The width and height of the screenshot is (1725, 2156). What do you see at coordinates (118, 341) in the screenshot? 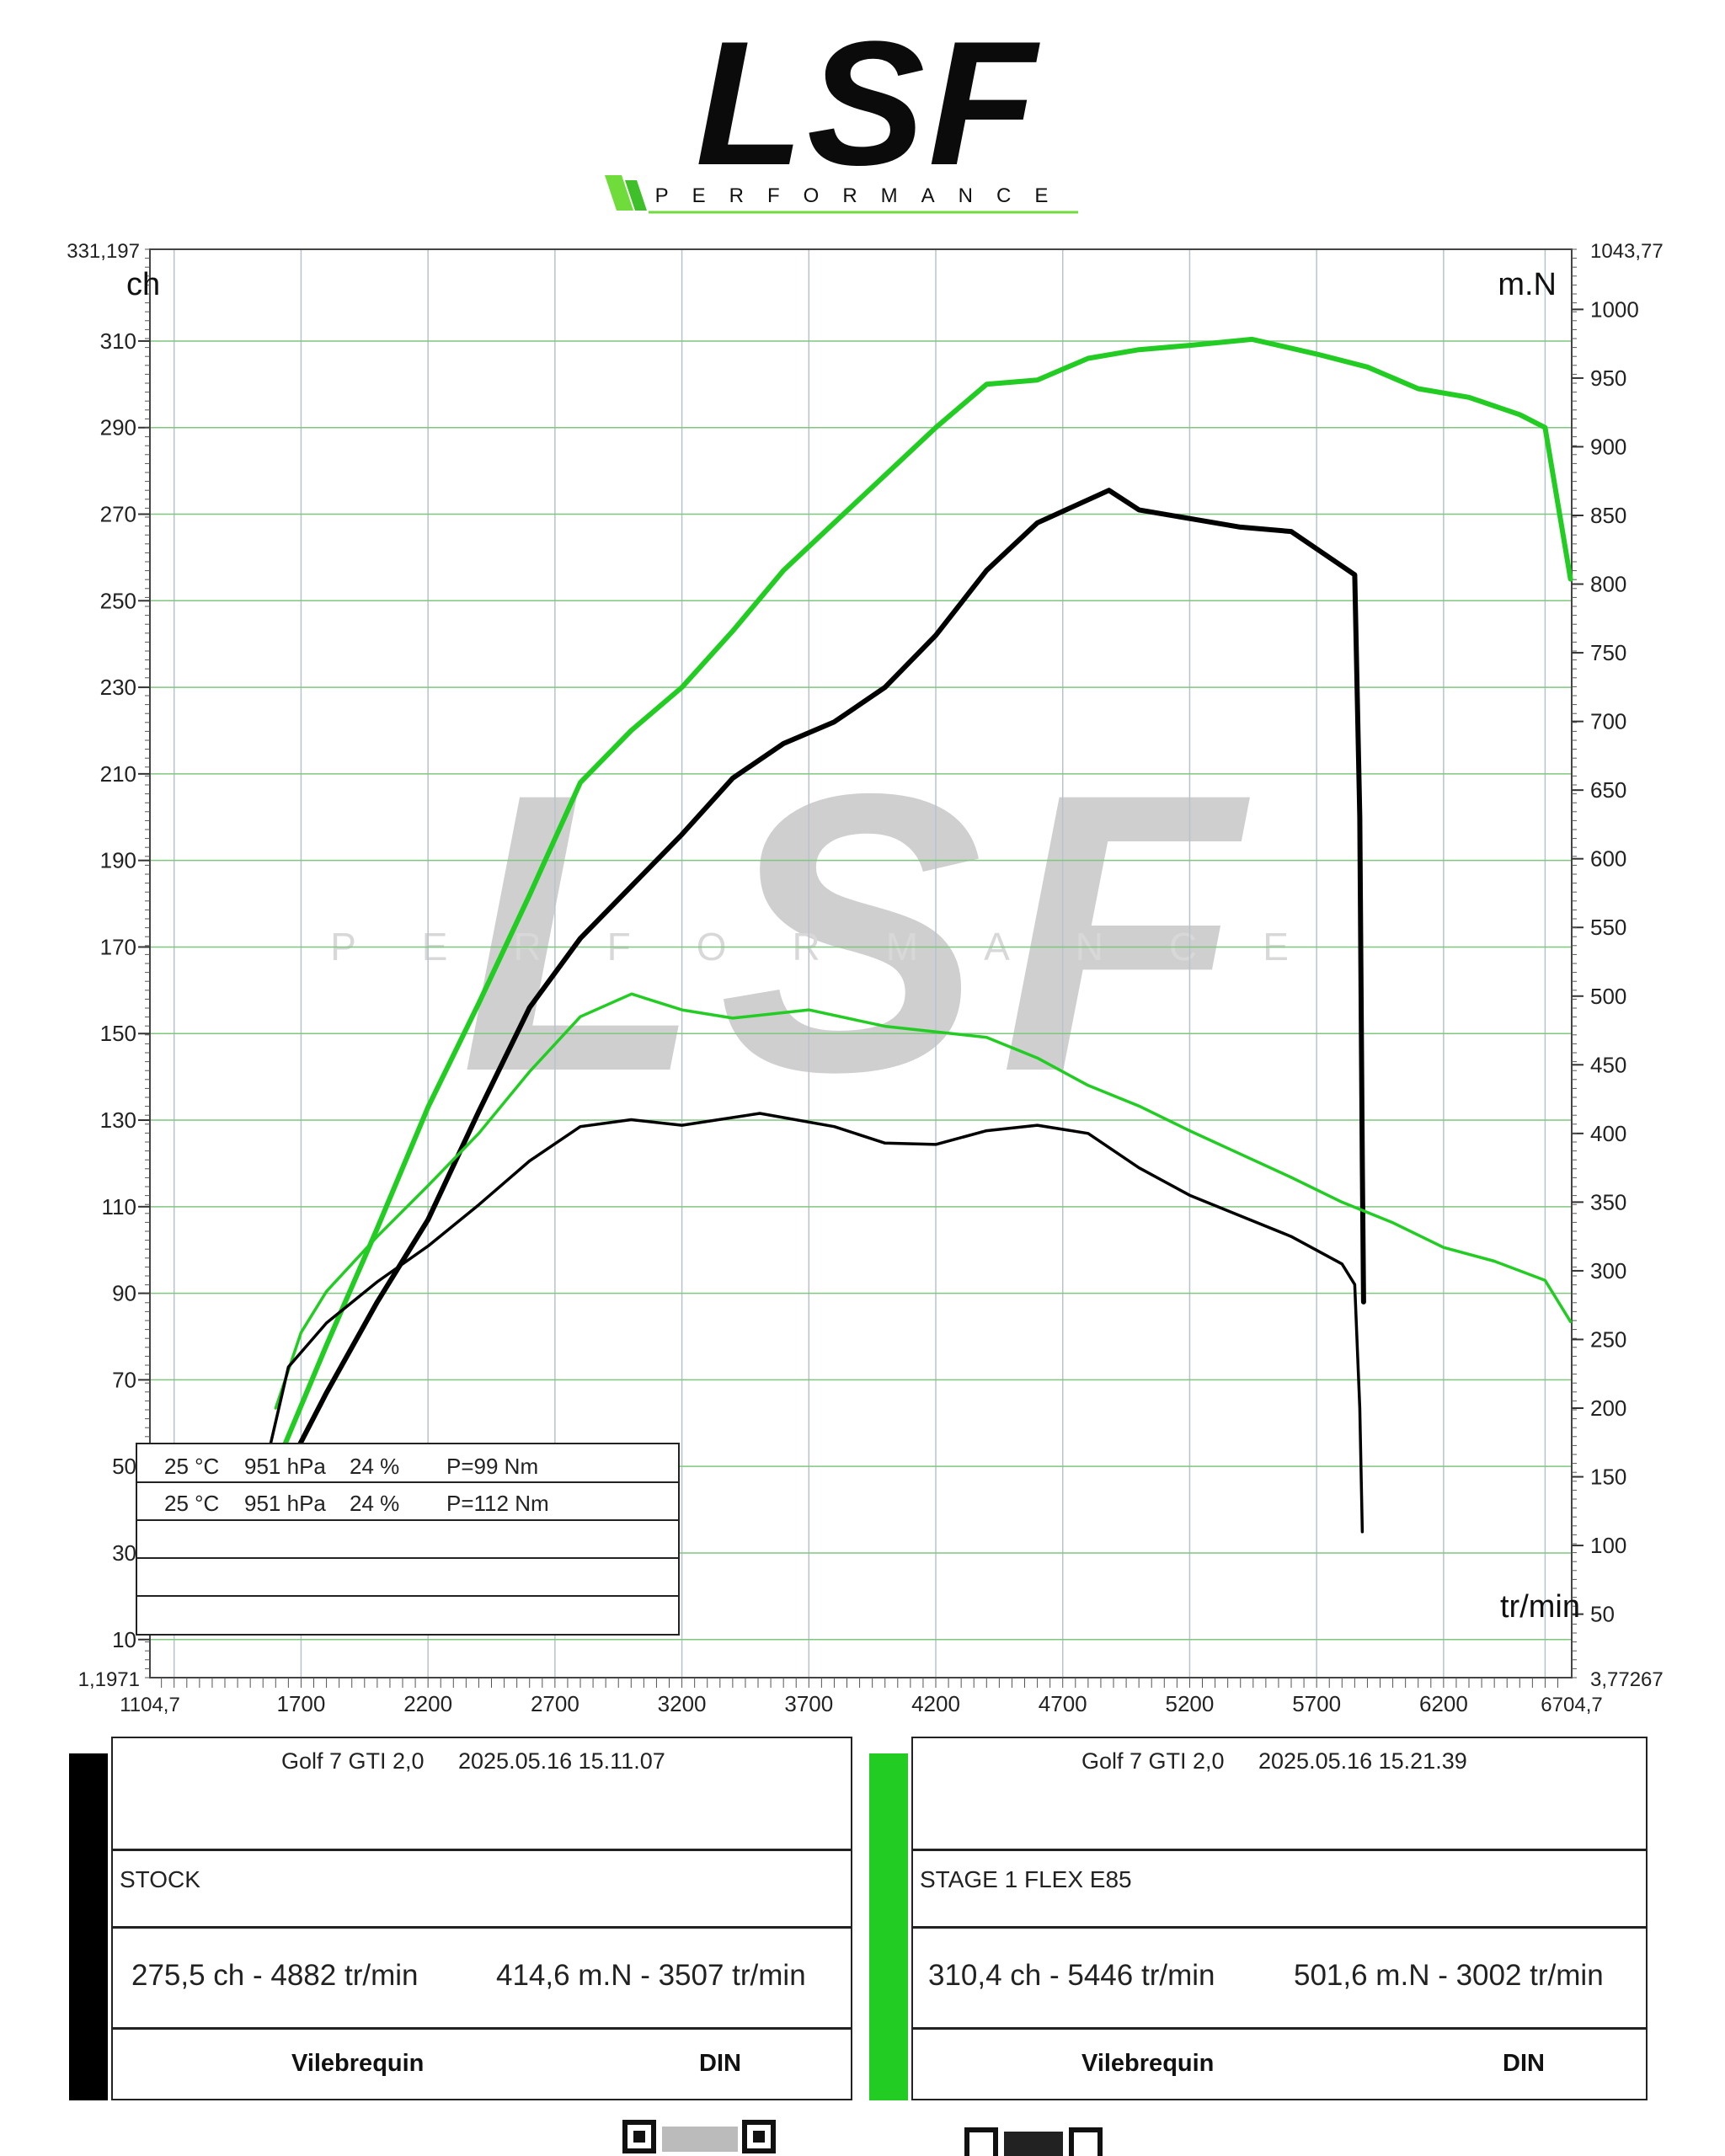
I see `left-tick-label: 310` at bounding box center [118, 341].